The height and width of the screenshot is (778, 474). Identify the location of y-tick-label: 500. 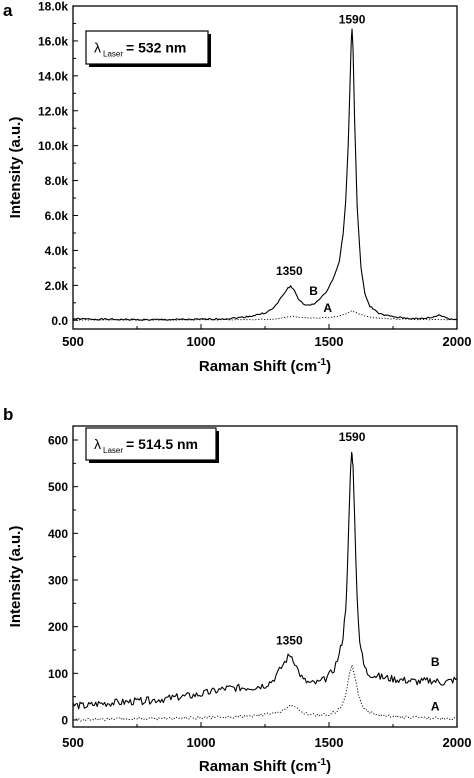
(58, 487).